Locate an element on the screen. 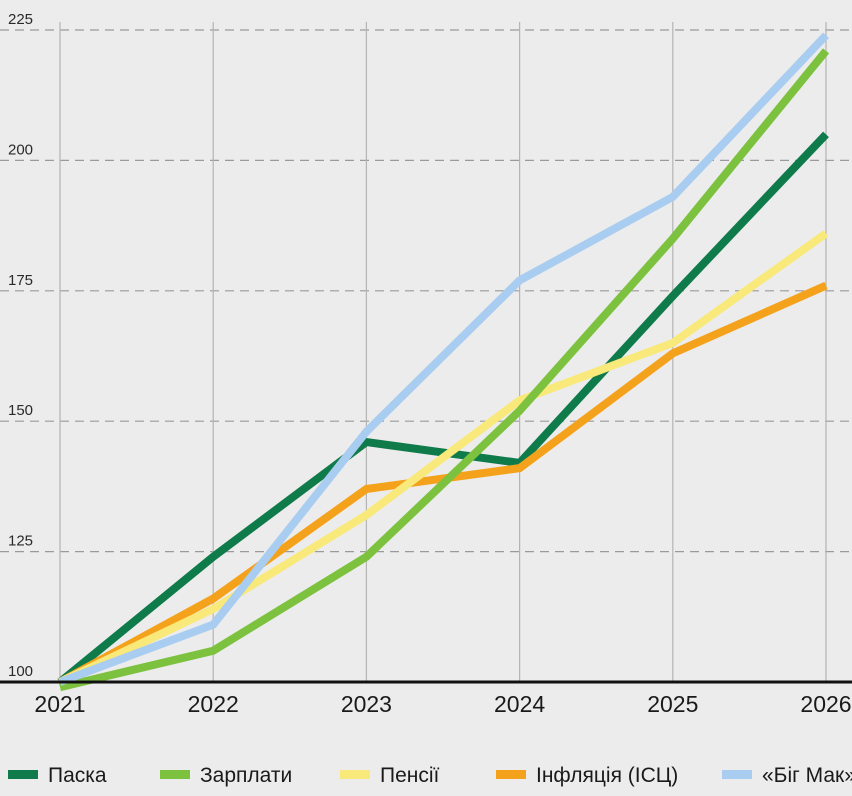 The height and width of the screenshot is (796, 852). x-tick-label: 2024 is located at coordinates (519, 704).